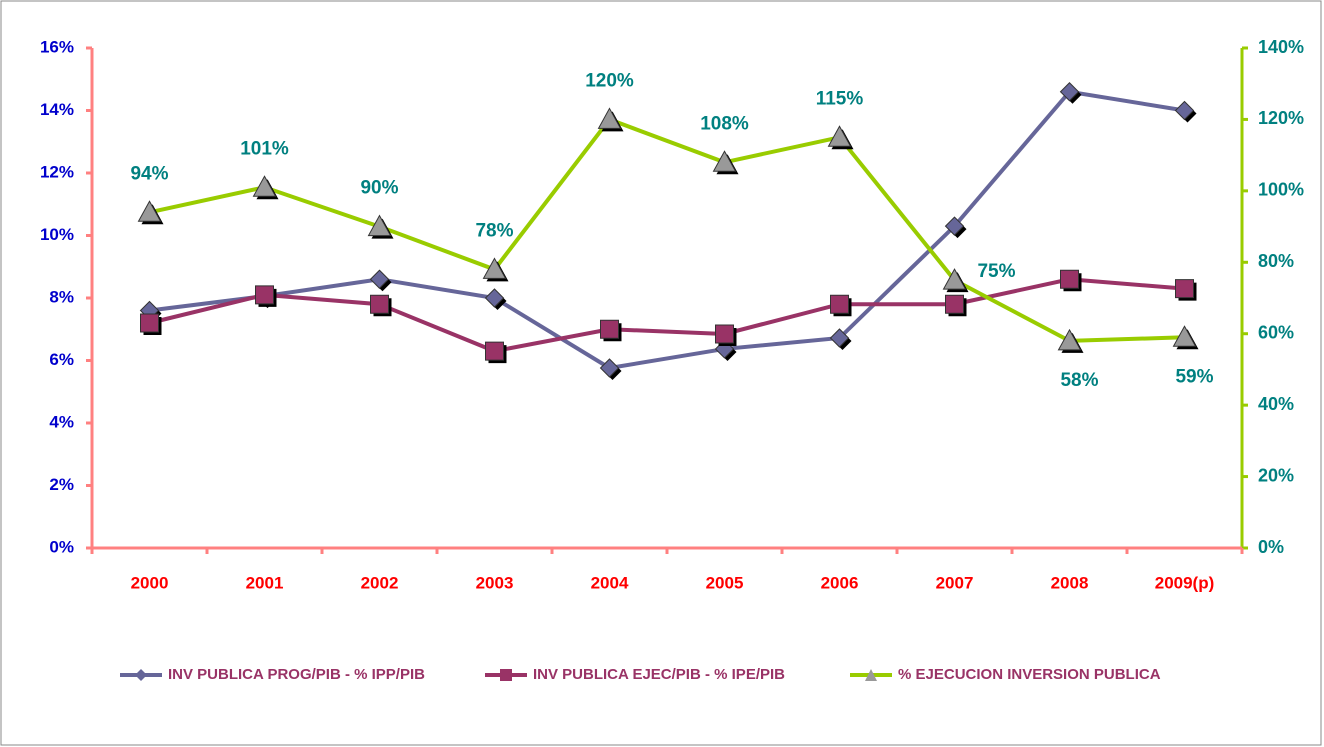 Image resolution: width=1324 pixels, height=747 pixels. What do you see at coordinates (61, 546) in the screenshot?
I see `y-tick-label: 0%` at bounding box center [61, 546].